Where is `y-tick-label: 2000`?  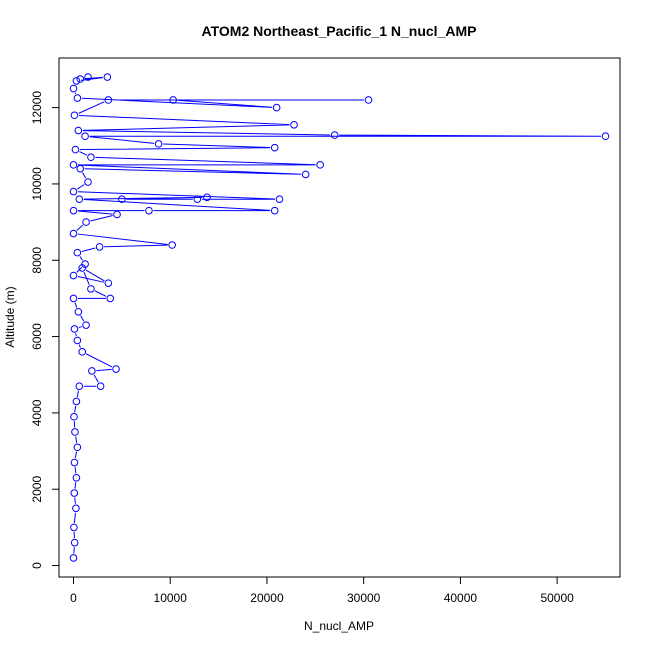 y-tick-label: 2000 is located at coordinates (37, 489).